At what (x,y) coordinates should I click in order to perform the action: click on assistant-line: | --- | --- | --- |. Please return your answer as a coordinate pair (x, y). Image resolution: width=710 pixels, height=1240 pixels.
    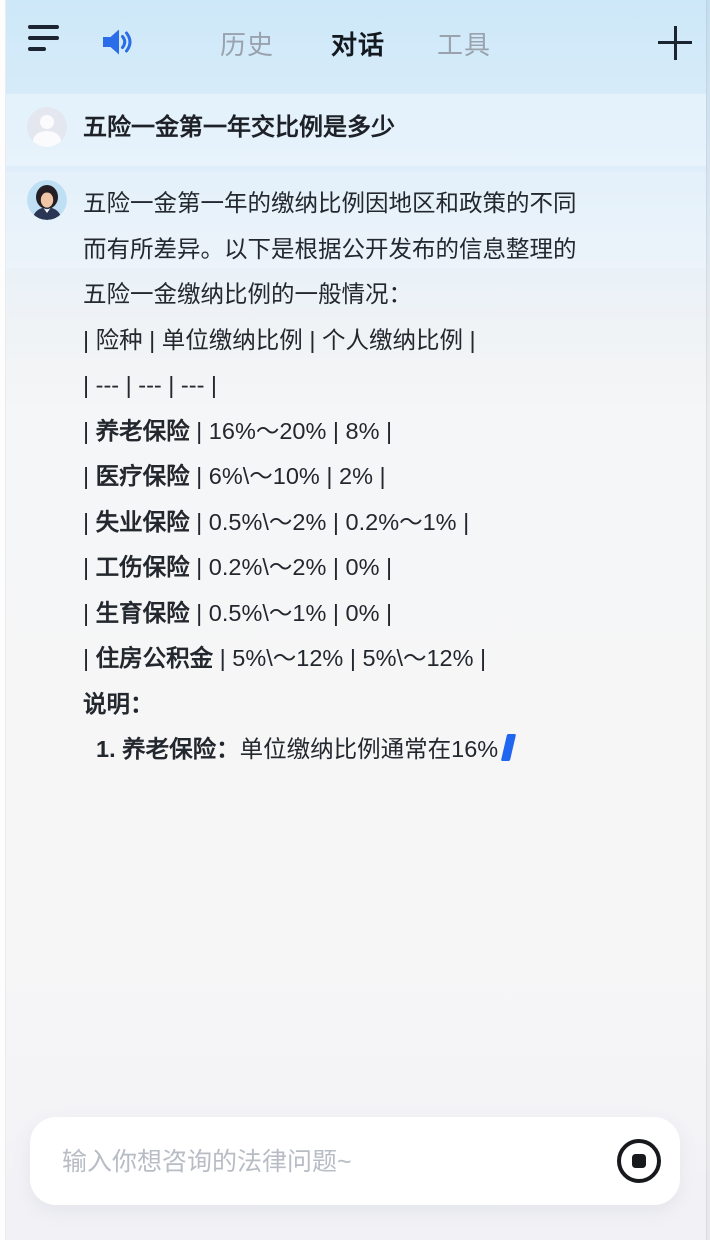
    Looking at the image, I should click on (150, 385).